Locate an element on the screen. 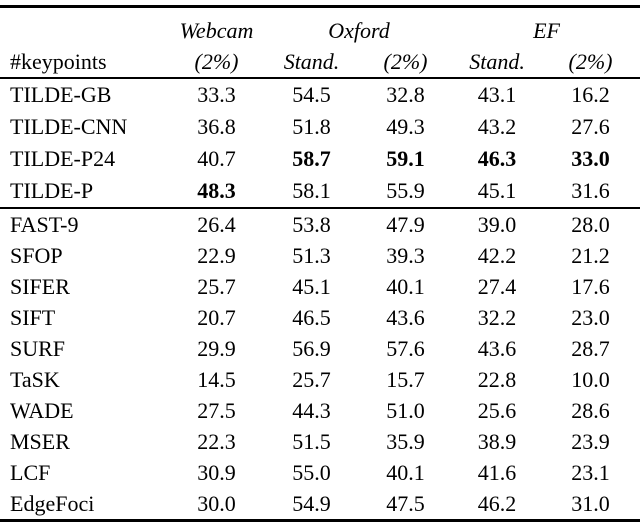 The height and width of the screenshot is (525, 640). value-cell: 35.9 is located at coordinates (405, 441).